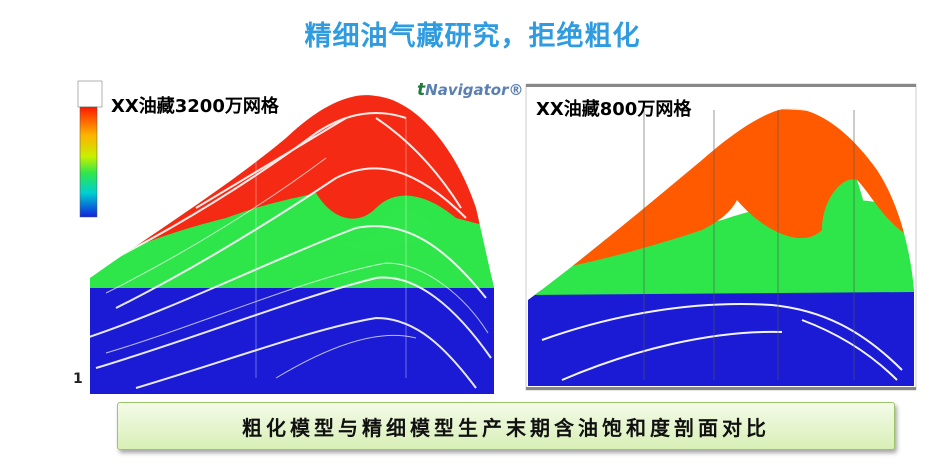  What do you see at coordinates (88, 162) in the screenshot?
I see `color-legend-bar` at bounding box center [88, 162].